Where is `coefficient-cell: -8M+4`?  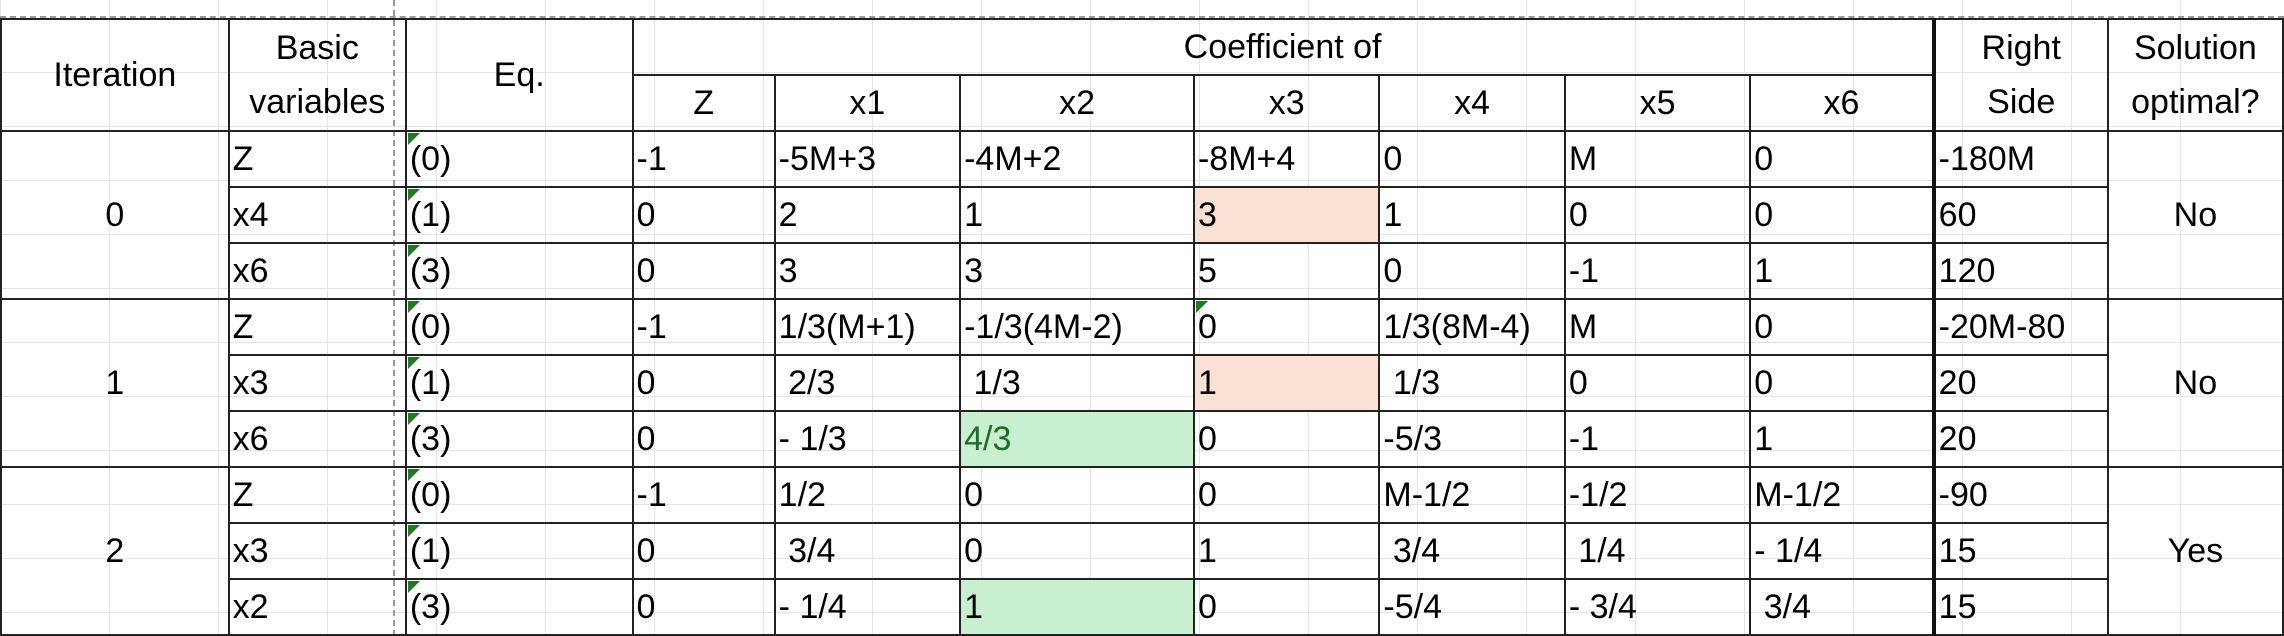
coefficient-cell: -8M+4 is located at coordinates (1286, 159).